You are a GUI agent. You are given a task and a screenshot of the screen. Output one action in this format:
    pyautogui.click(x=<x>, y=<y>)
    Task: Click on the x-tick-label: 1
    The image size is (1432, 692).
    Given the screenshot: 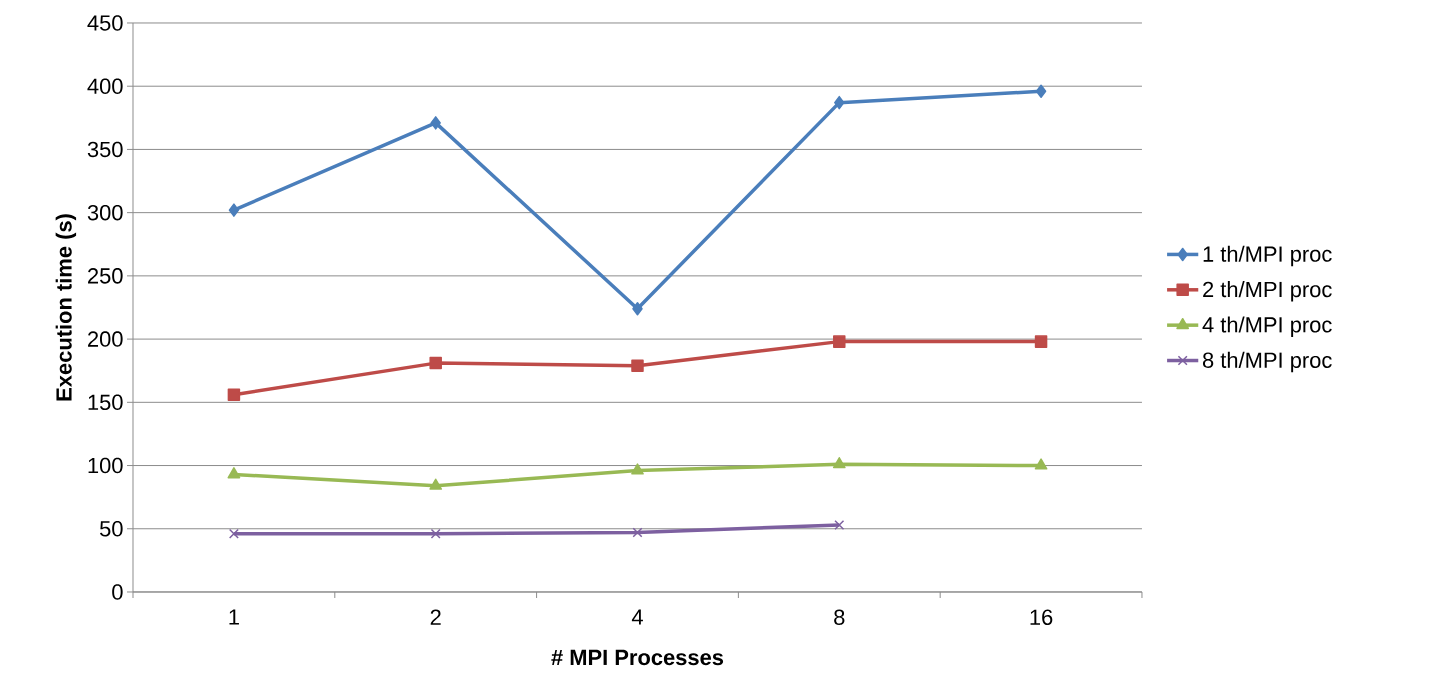 What is the action you would take?
    pyautogui.click(x=234, y=617)
    